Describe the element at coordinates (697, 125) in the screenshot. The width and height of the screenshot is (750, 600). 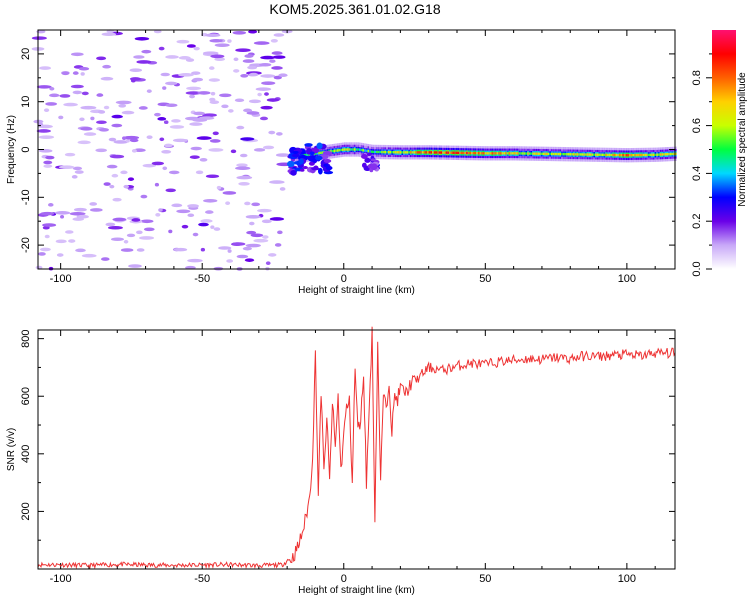
I see `colorbar-tick-label: 0.6` at that location.